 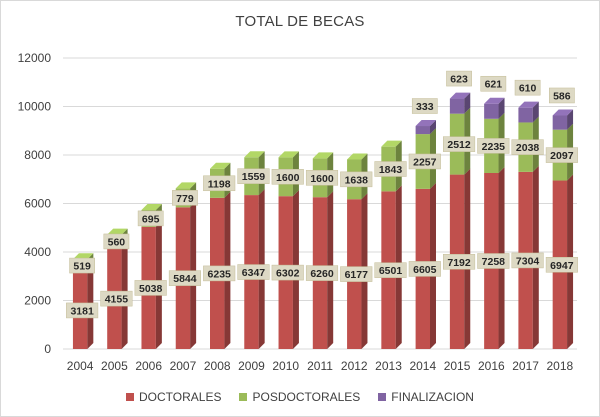 I want to click on x-tick-label: 2011, so click(x=320, y=366).